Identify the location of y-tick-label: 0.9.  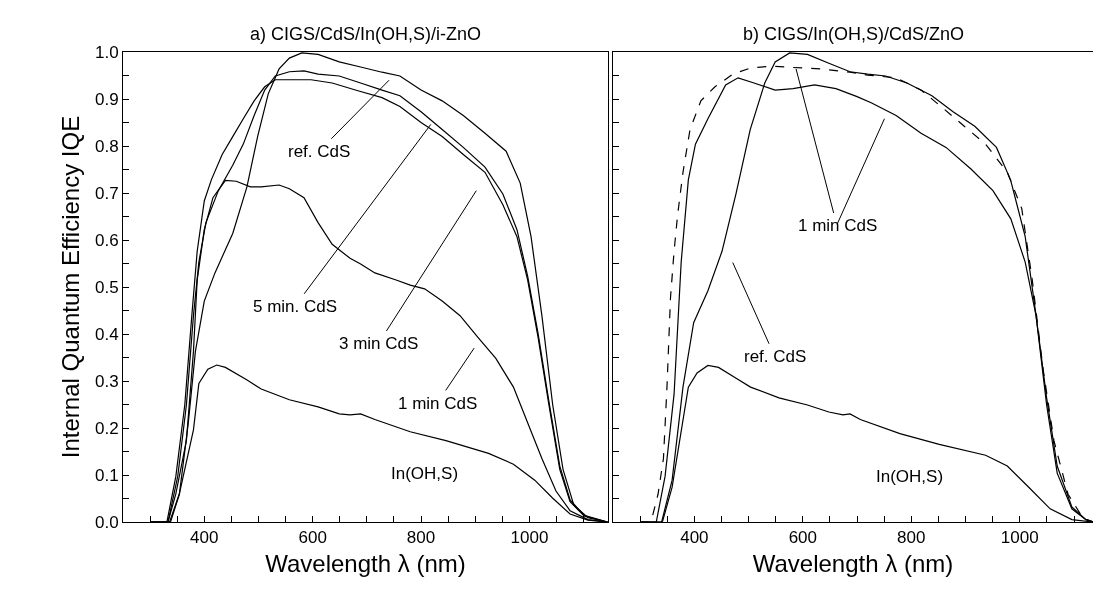
(106, 99).